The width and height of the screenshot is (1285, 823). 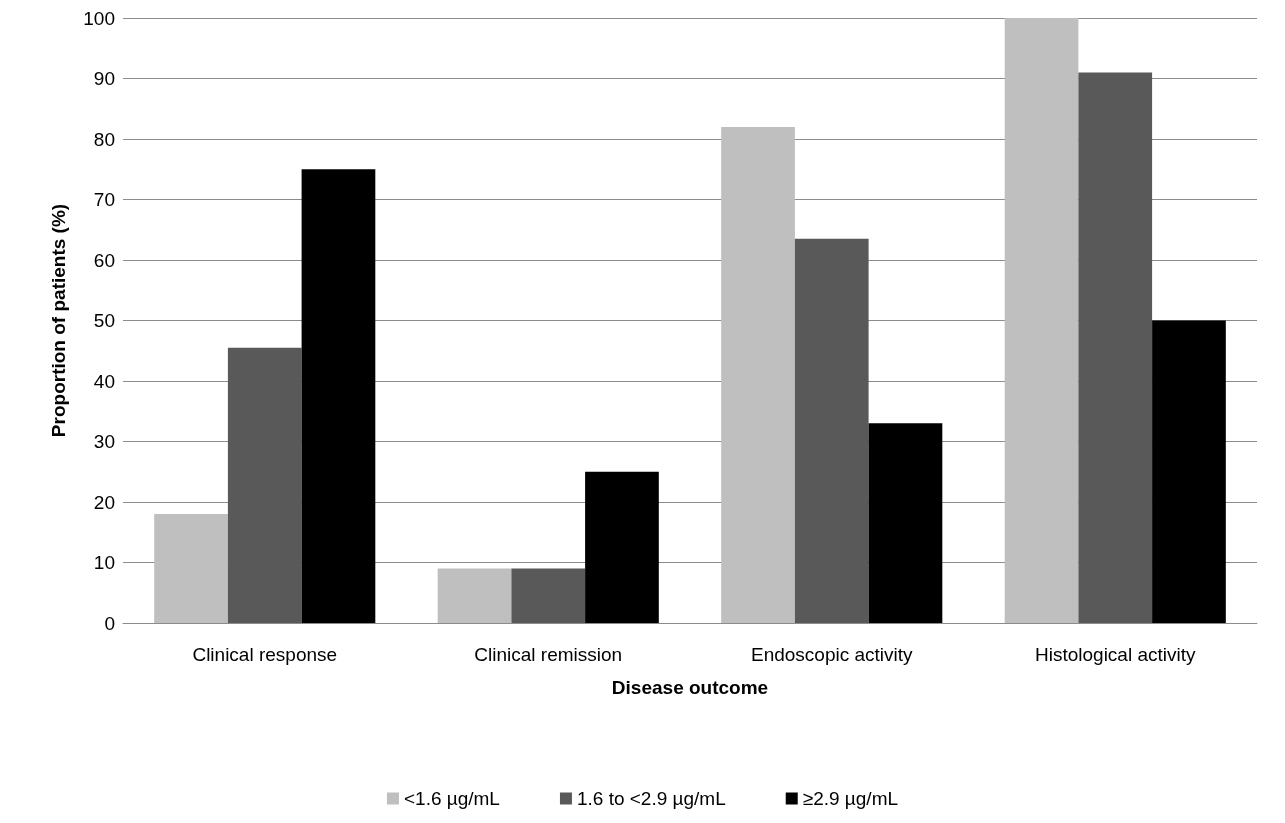 I want to click on x-axis-title: Disease outcome, so click(x=690, y=687).